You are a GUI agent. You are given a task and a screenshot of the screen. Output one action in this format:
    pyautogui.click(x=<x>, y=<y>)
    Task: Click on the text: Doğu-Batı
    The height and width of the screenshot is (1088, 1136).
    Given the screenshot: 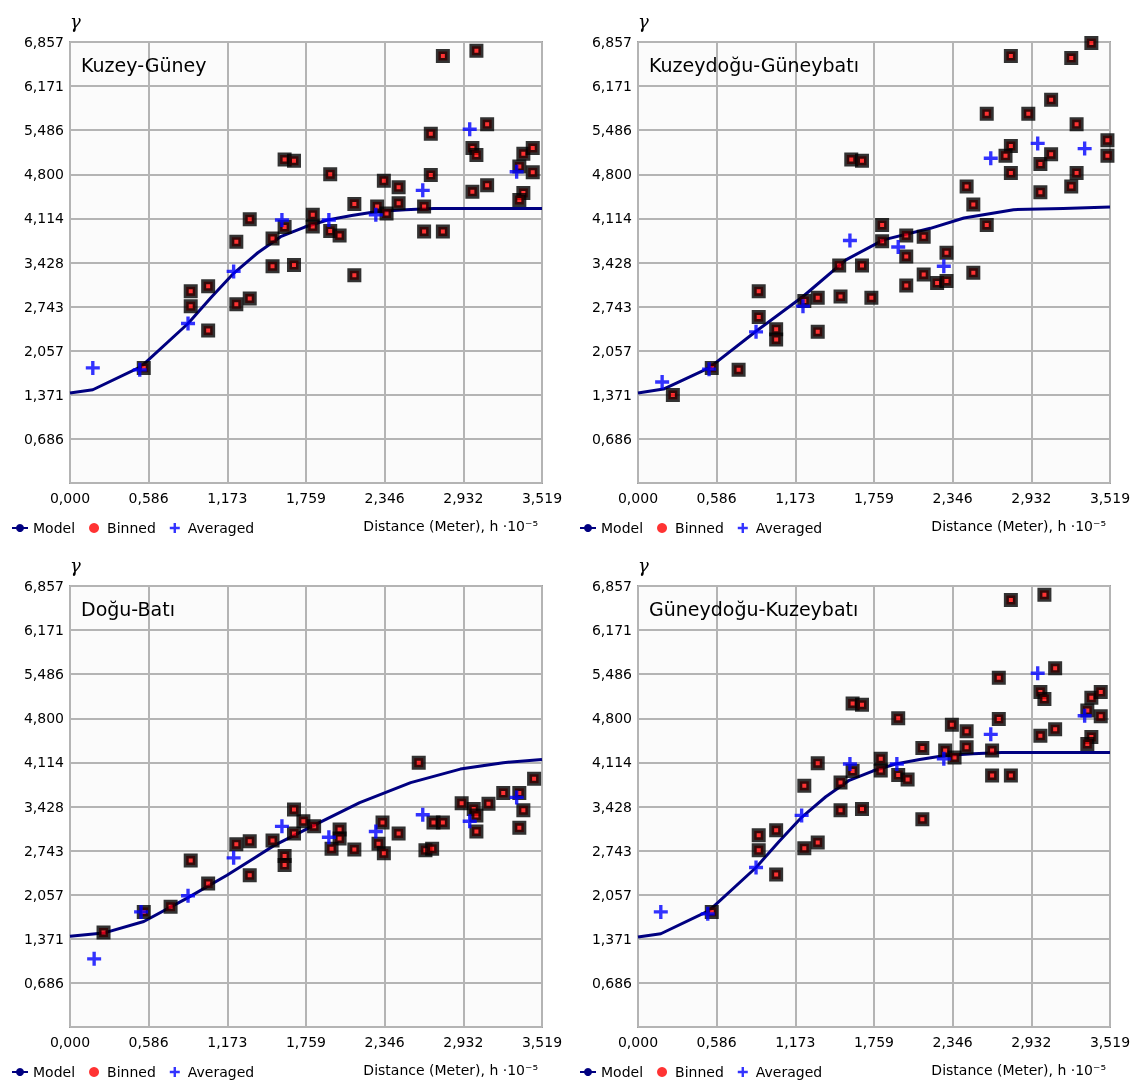 What is the action you would take?
    pyautogui.click(x=128, y=608)
    